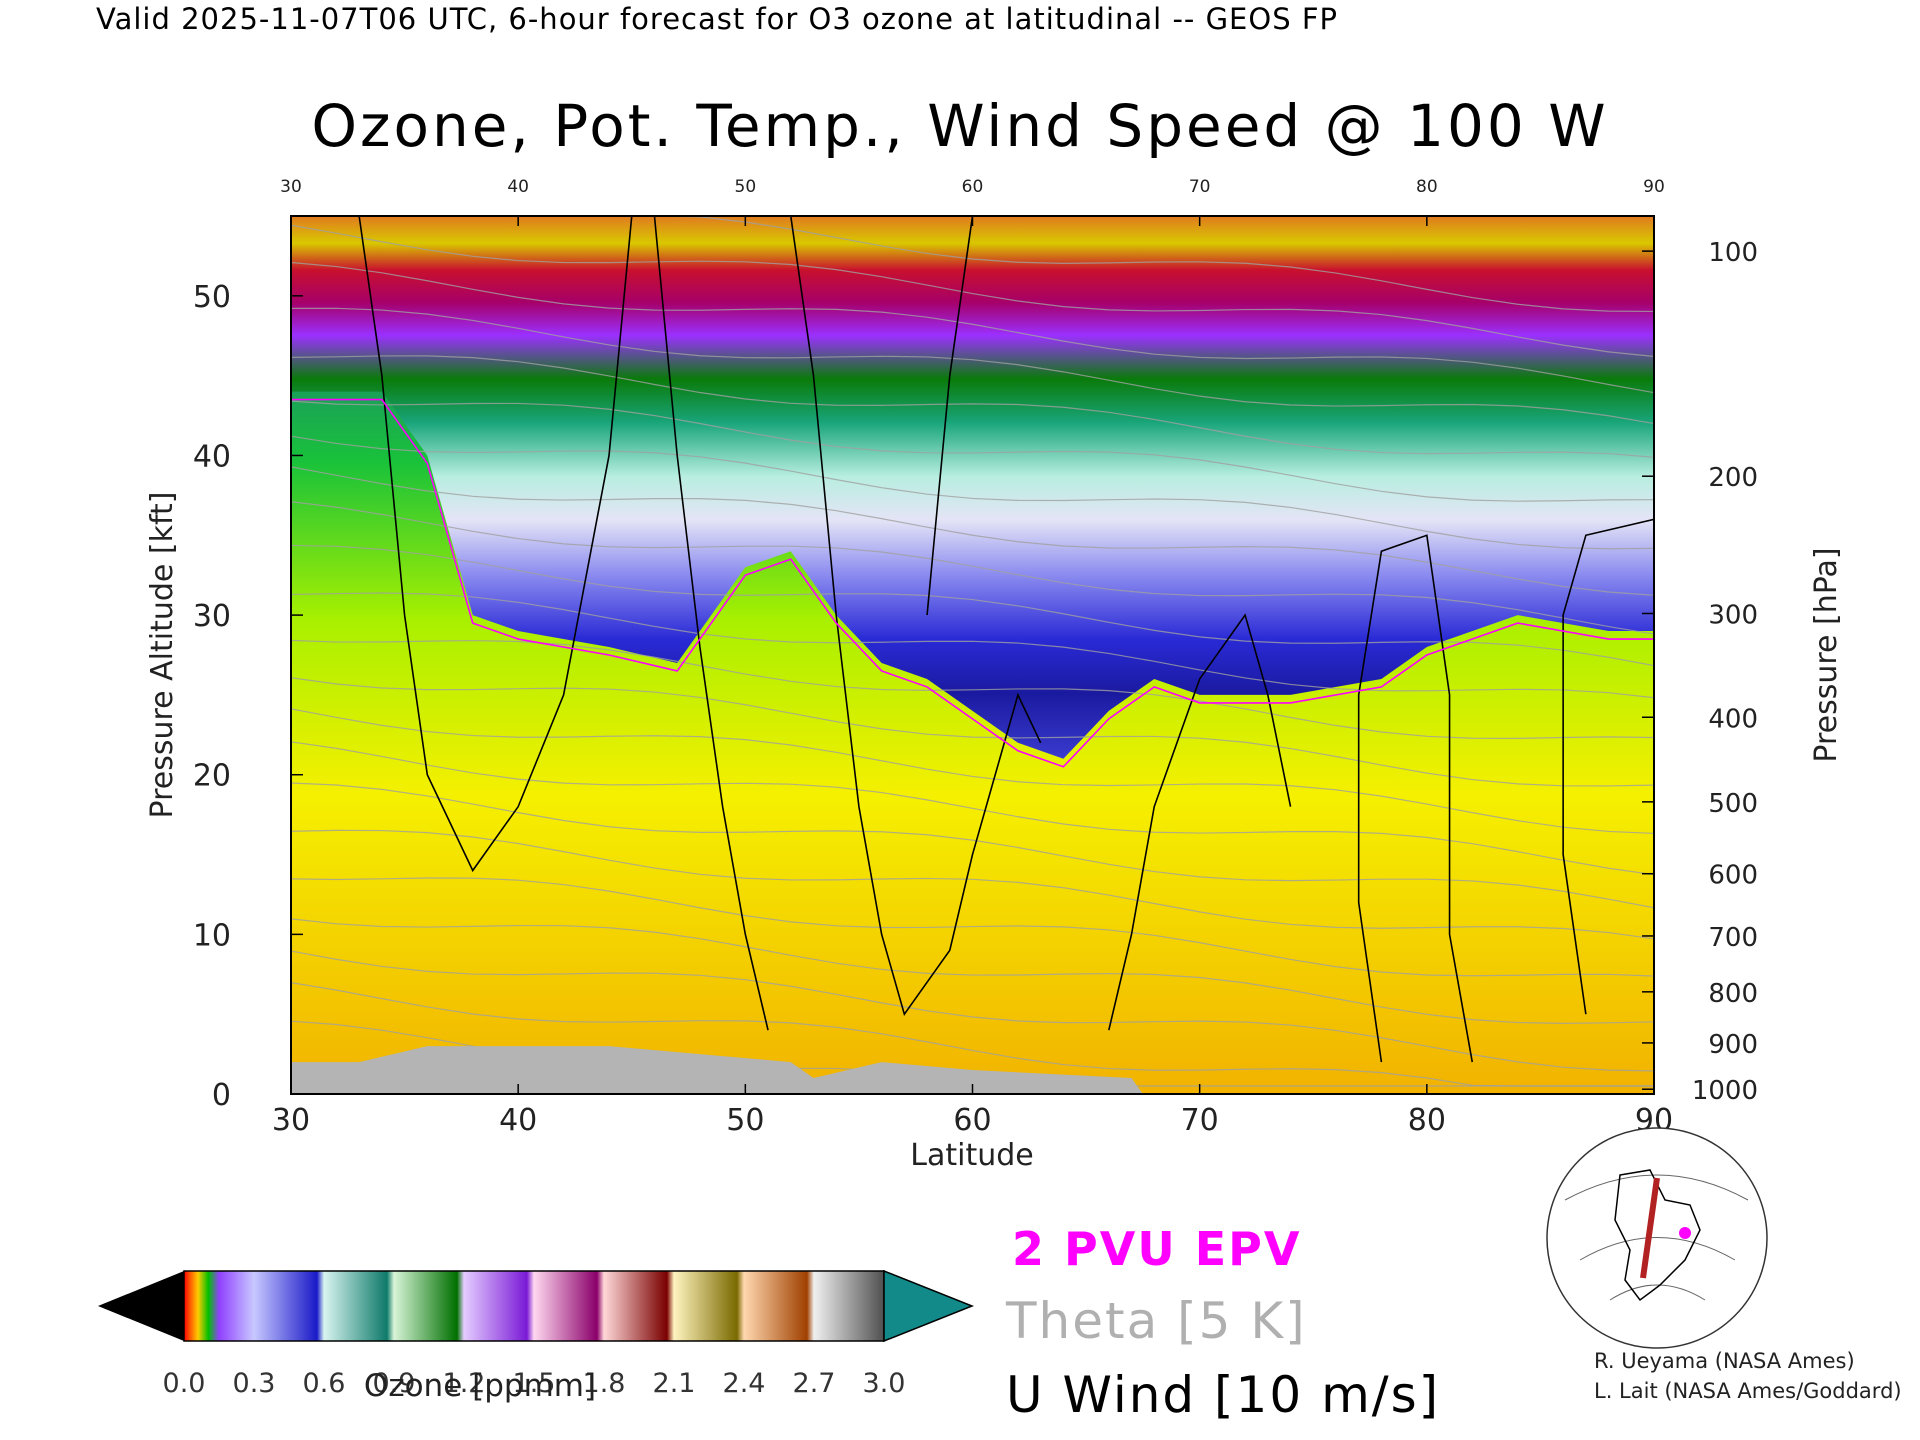 The image size is (1920, 1440). I want to click on x-top-tick-label: 40, so click(518, 187).